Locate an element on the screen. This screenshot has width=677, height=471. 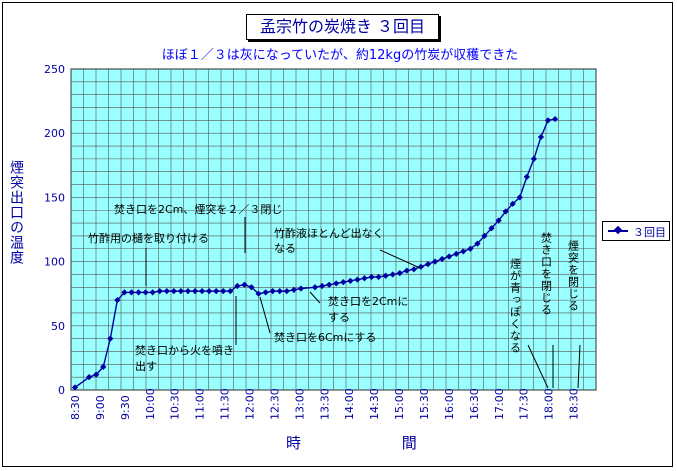
y-tick-label: 250 is located at coordinates (54, 69).